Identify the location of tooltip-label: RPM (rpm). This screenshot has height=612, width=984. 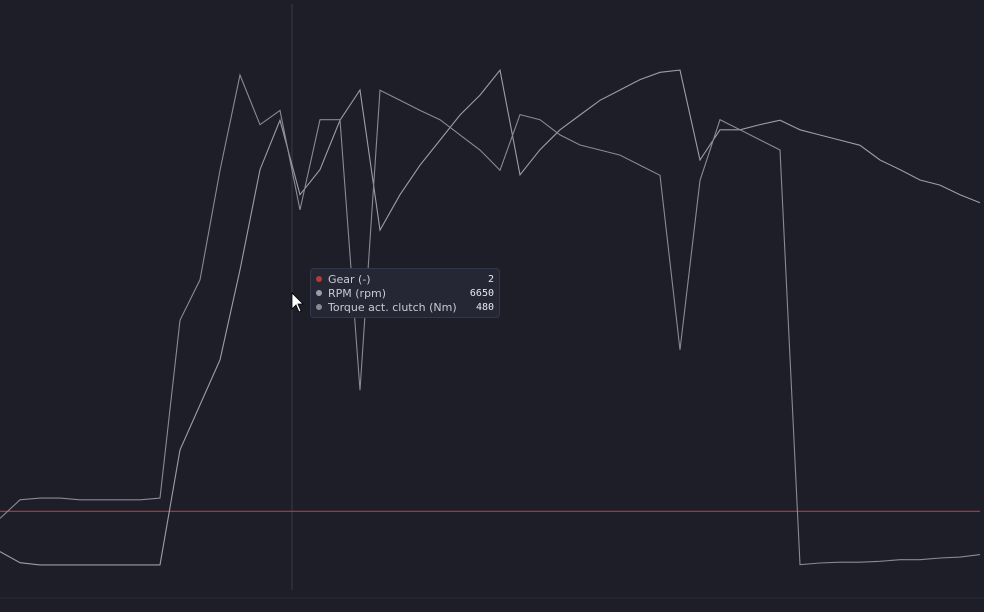
(357, 293).